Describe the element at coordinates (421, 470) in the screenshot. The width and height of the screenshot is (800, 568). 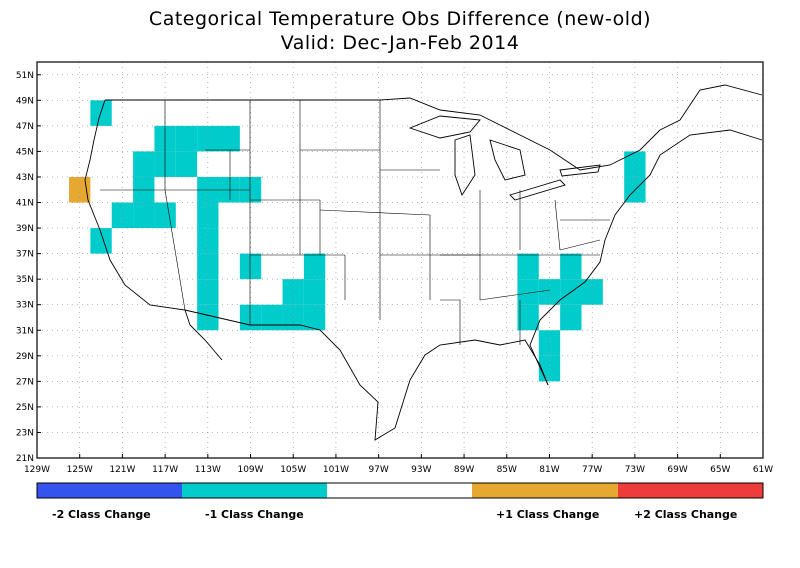
I see `lon-tick-label: 93W` at that location.